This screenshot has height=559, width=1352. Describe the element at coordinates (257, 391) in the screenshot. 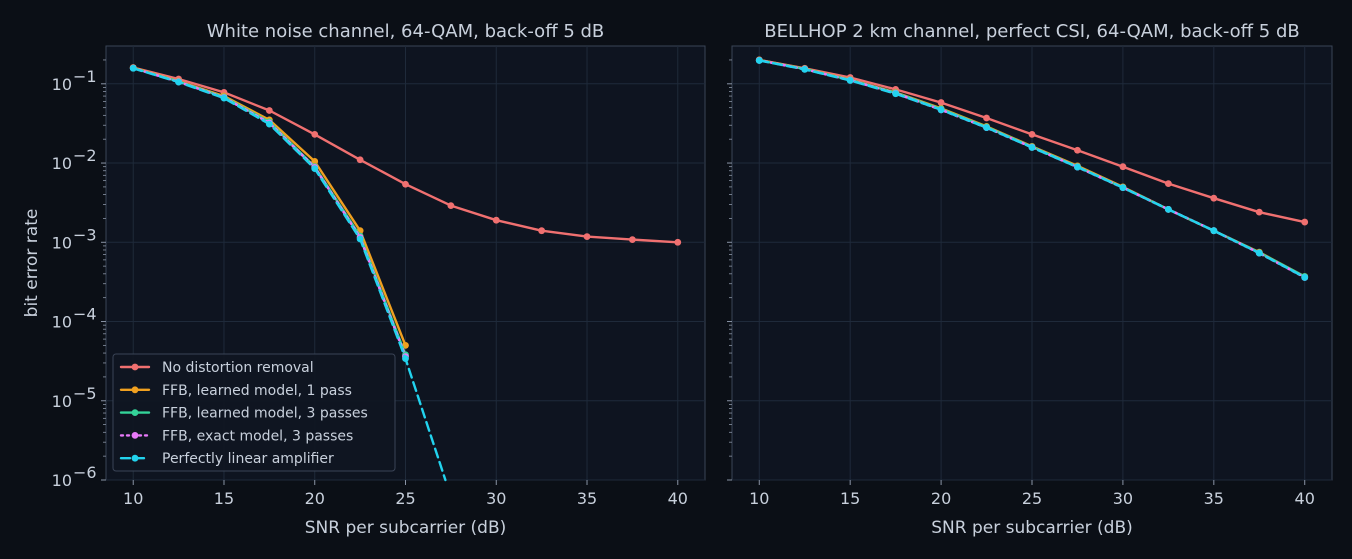

I see `legend-label-ffb-learned-model-1-pass: FFB, learned model, 1 pass` at that location.